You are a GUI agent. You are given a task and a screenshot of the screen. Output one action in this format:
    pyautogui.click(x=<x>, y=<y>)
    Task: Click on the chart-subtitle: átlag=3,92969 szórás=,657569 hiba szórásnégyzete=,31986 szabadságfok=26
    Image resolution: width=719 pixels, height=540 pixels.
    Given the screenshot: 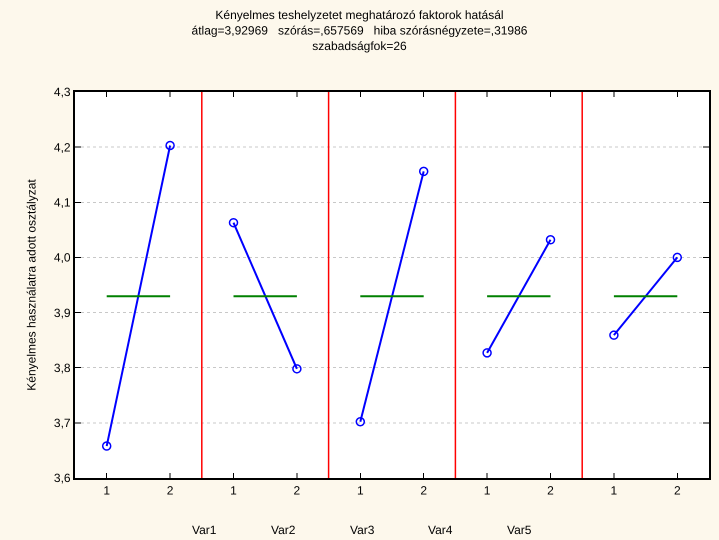 What is the action you would take?
    pyautogui.click(x=360, y=39)
    